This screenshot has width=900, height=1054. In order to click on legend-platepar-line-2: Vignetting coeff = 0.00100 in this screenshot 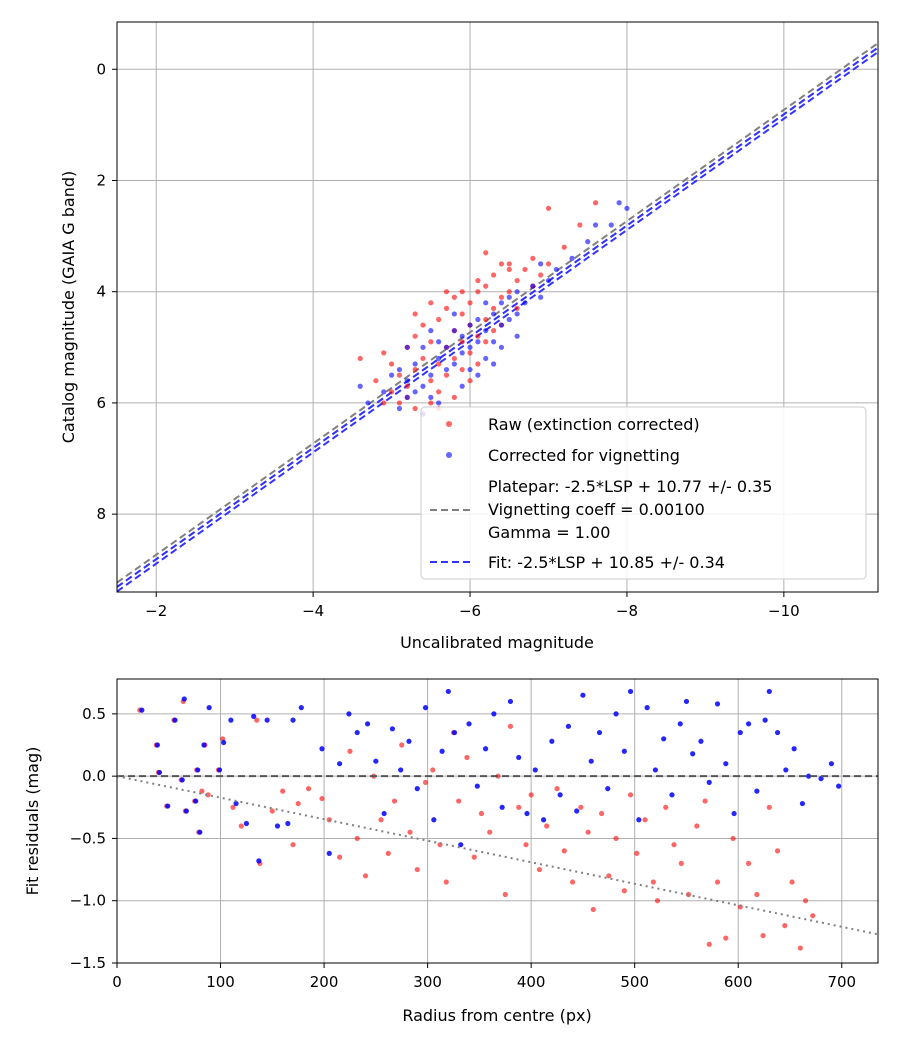, I will do `click(596, 509)`.